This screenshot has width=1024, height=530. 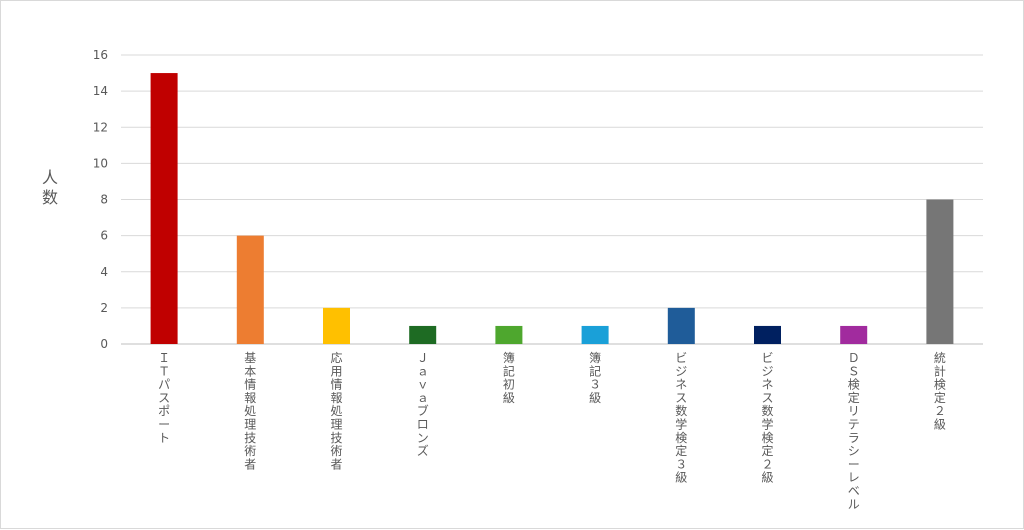 I want to click on x-category-label: 簿記３級, so click(x=595, y=377).